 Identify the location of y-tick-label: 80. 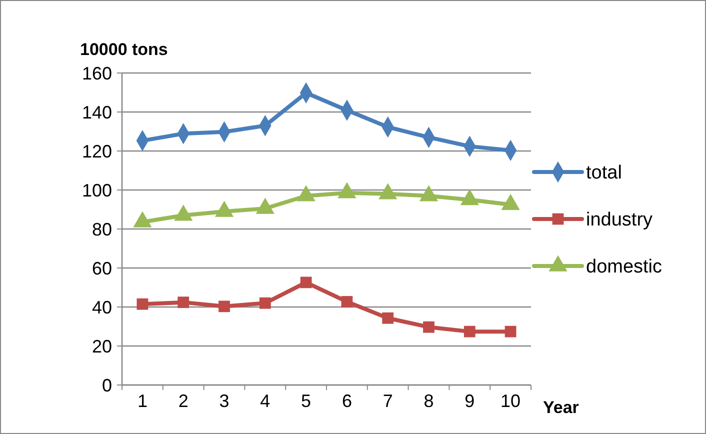
(102, 229).